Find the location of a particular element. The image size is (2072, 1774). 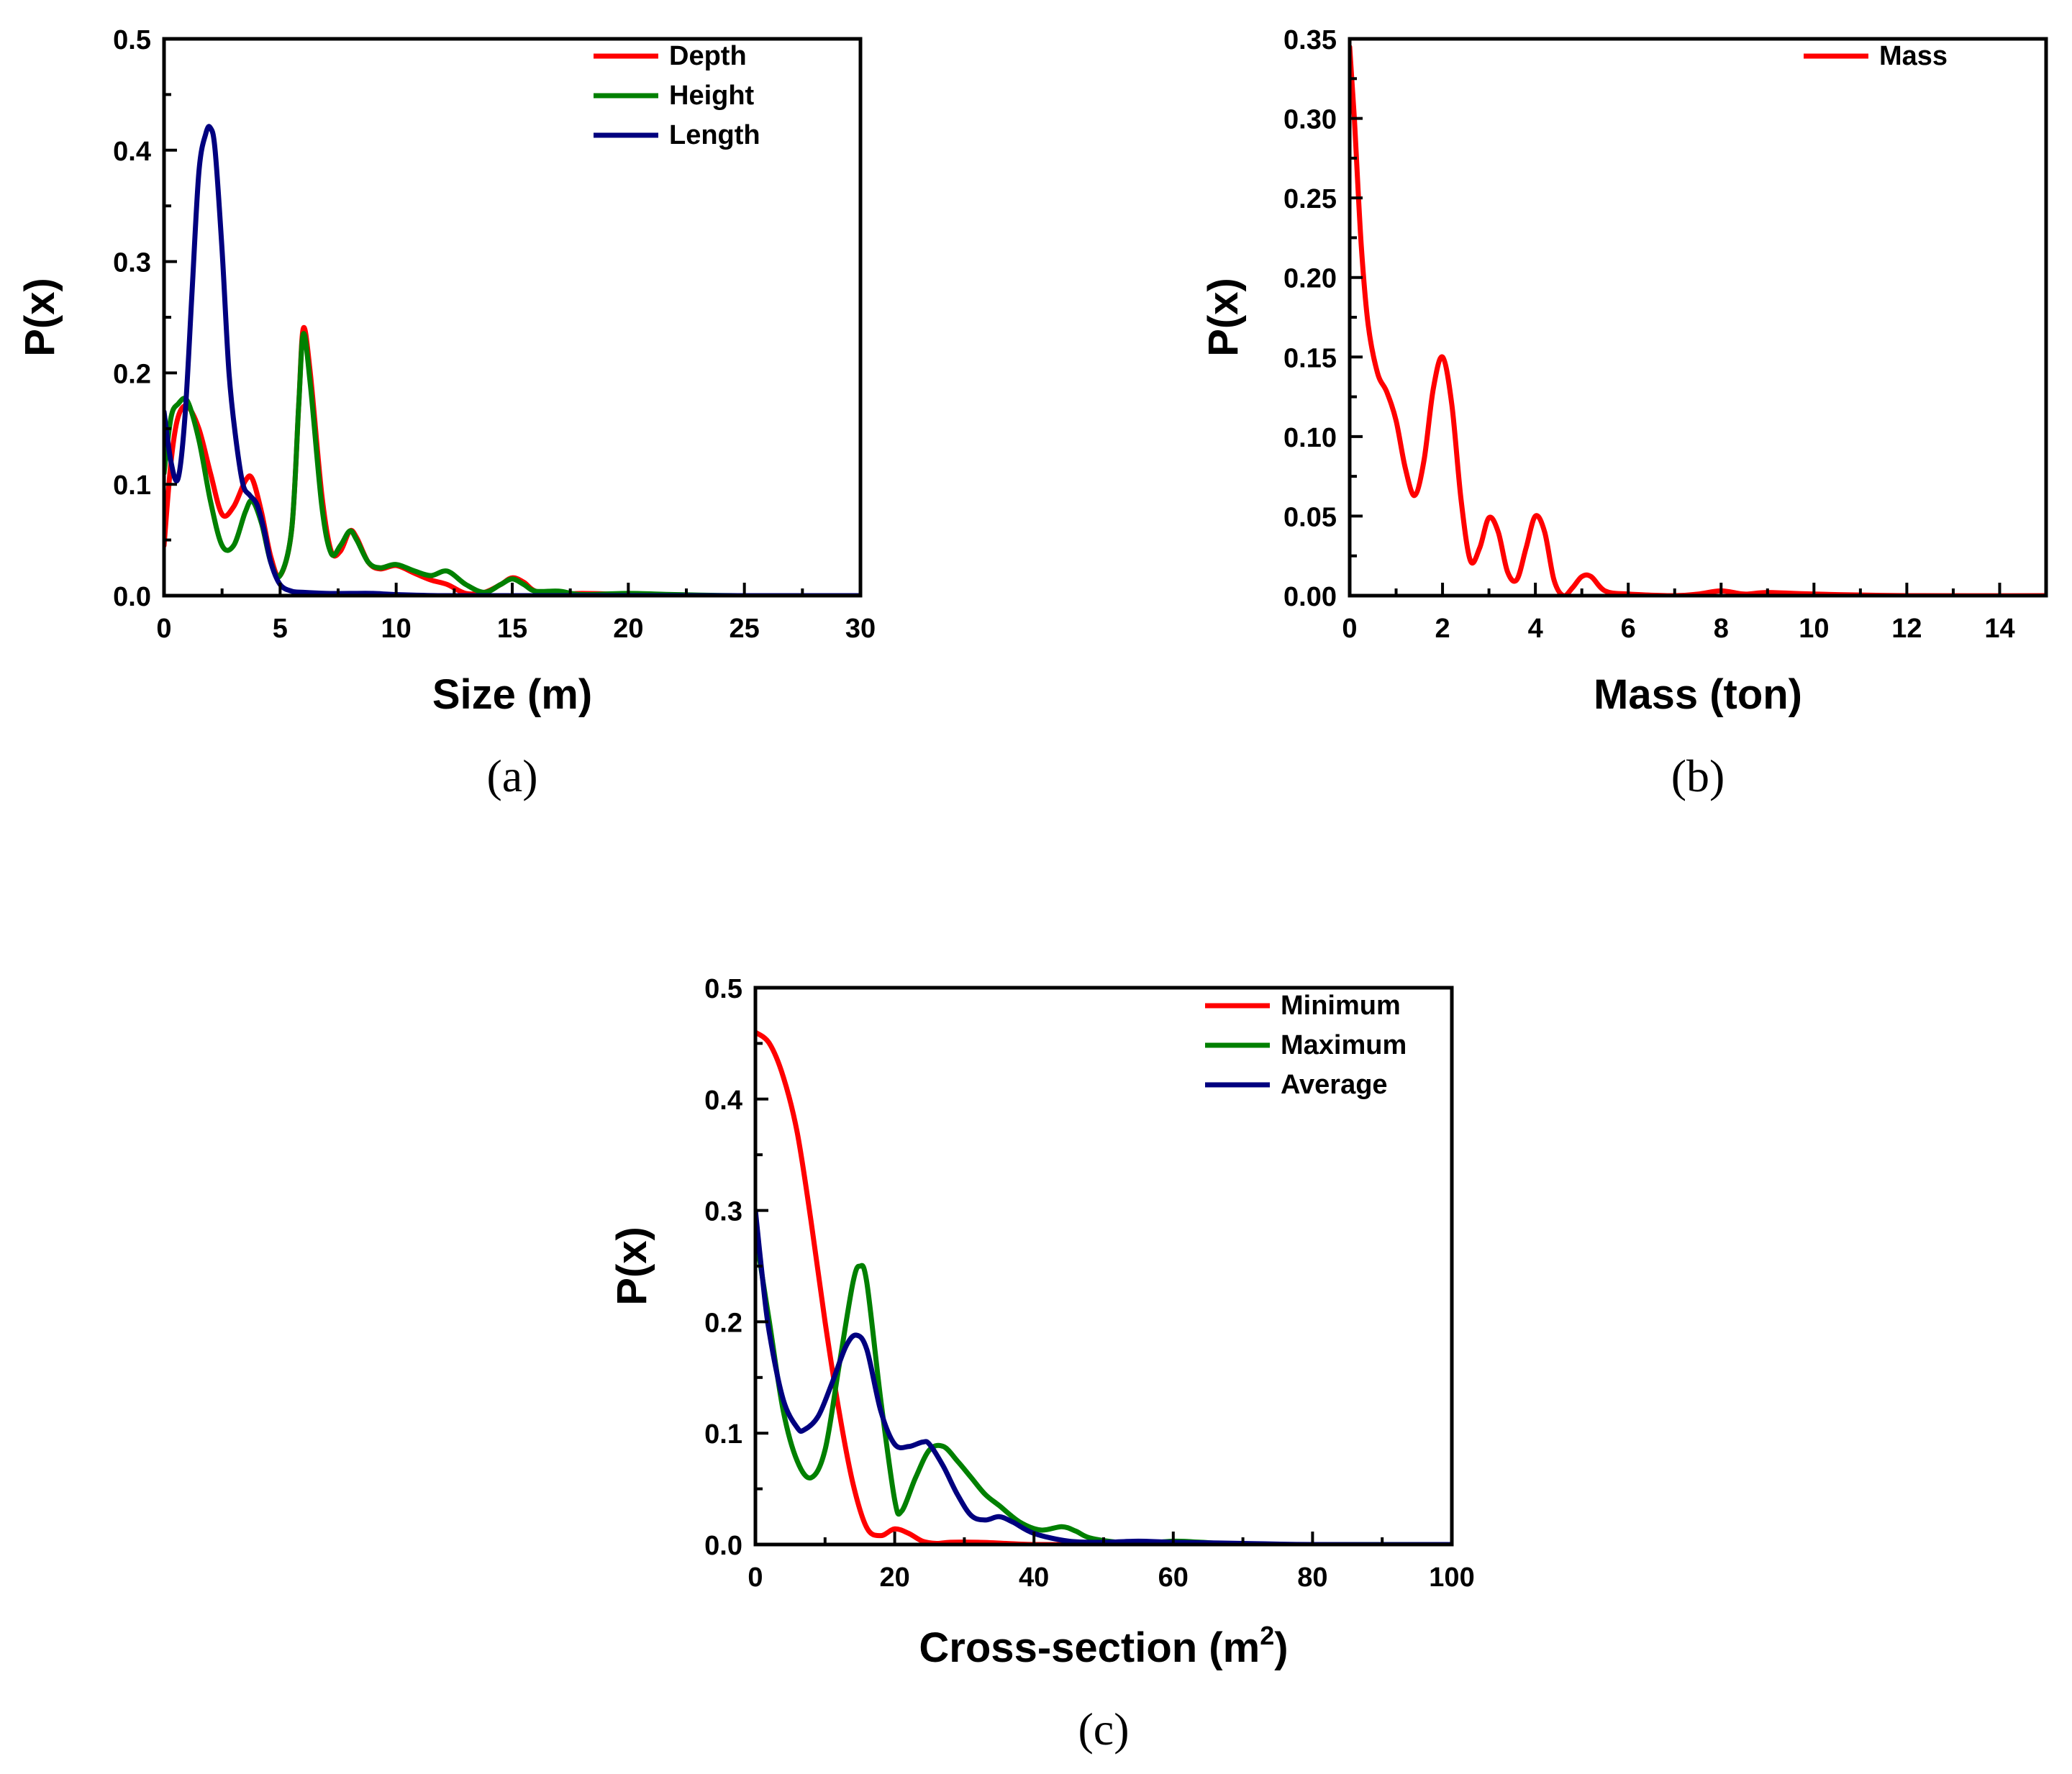

series-line-minimum is located at coordinates (1103, 1287).